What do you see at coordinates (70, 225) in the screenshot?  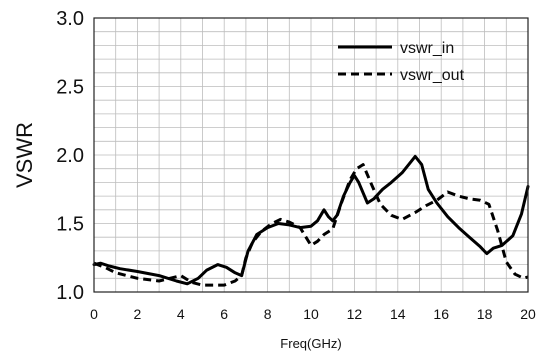 I see `y-tick-label: 1.5` at bounding box center [70, 225].